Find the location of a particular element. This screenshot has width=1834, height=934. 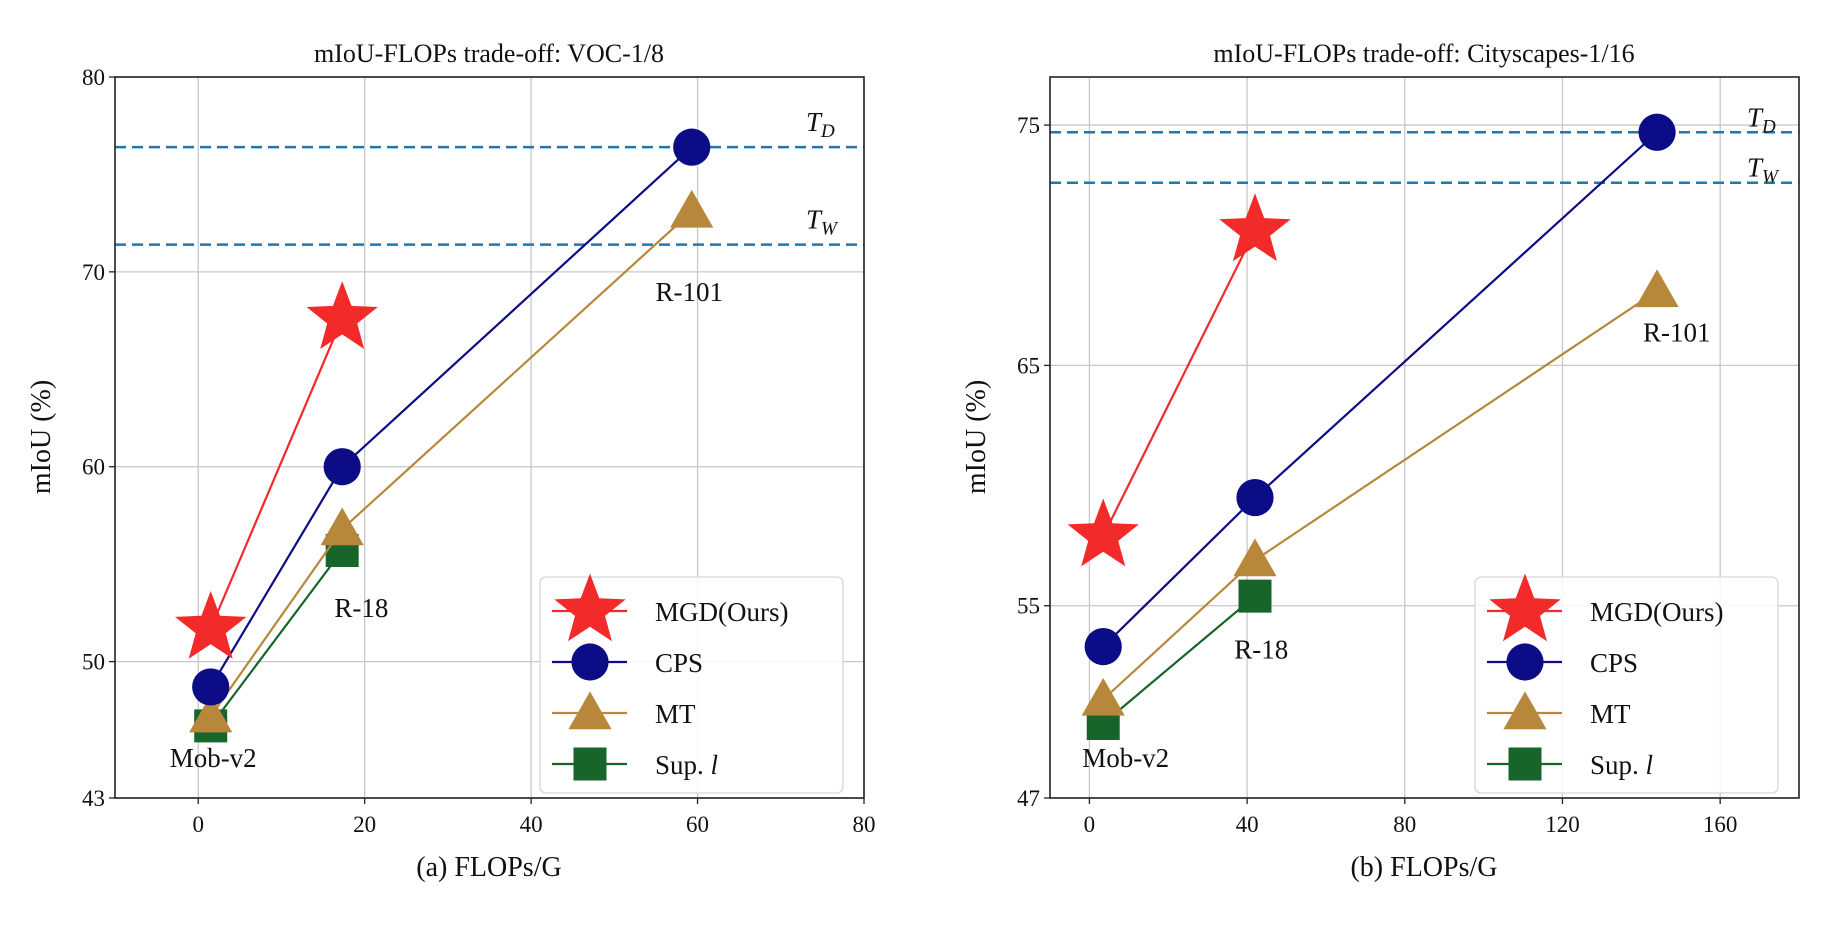

y-tick-label: 60 is located at coordinates (93, 467).